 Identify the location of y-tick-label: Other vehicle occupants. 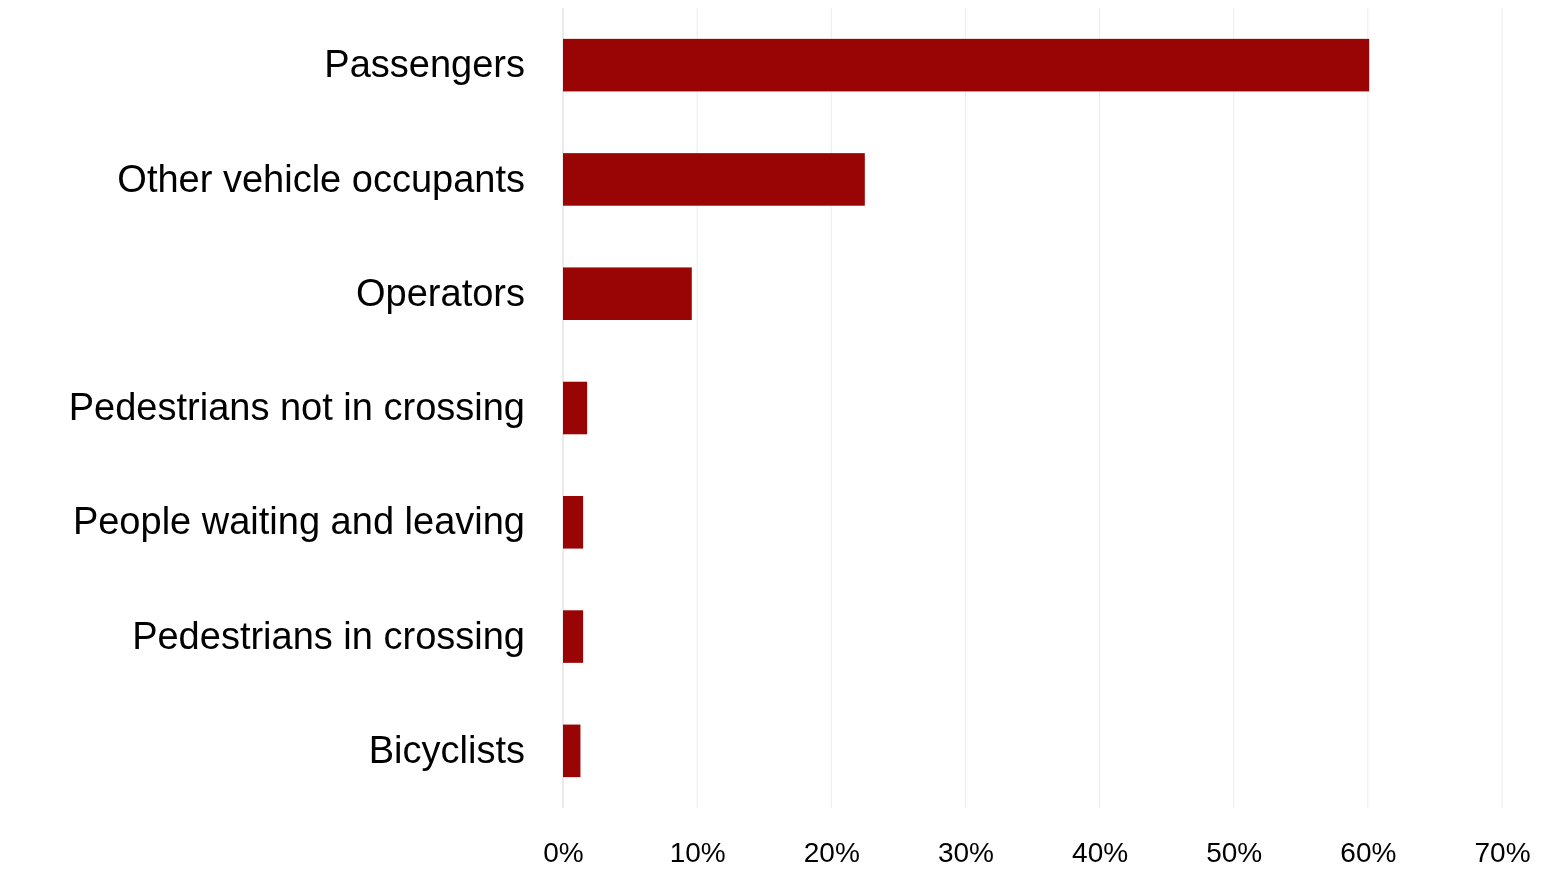
(321, 178).